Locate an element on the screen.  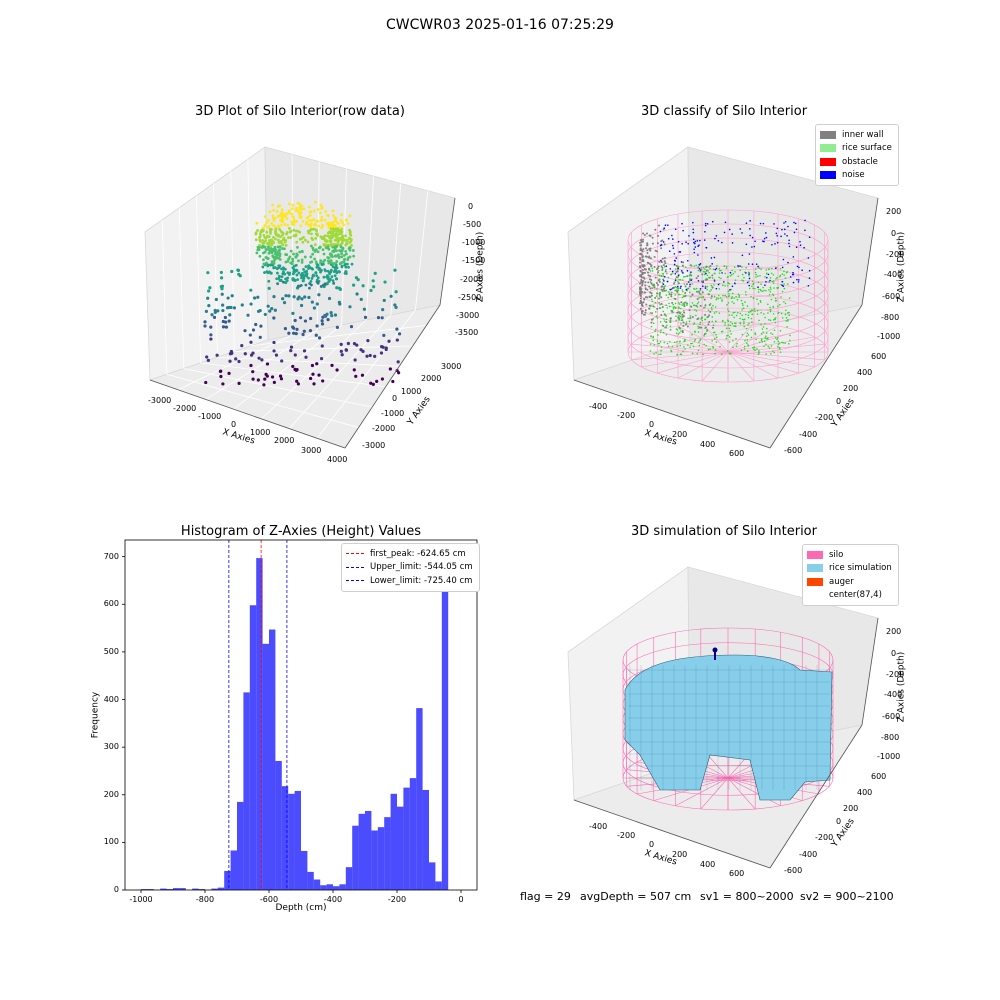
p4-ztick: 200 is located at coordinates (894, 631).